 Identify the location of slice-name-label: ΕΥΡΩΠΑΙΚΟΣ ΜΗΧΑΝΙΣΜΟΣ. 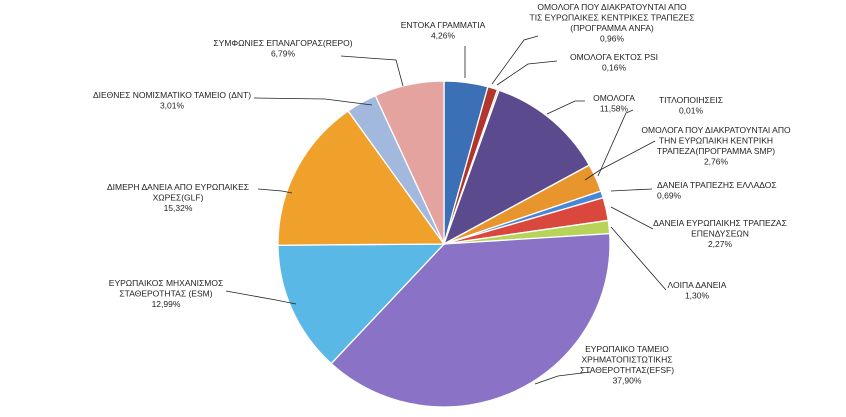
(166, 283).